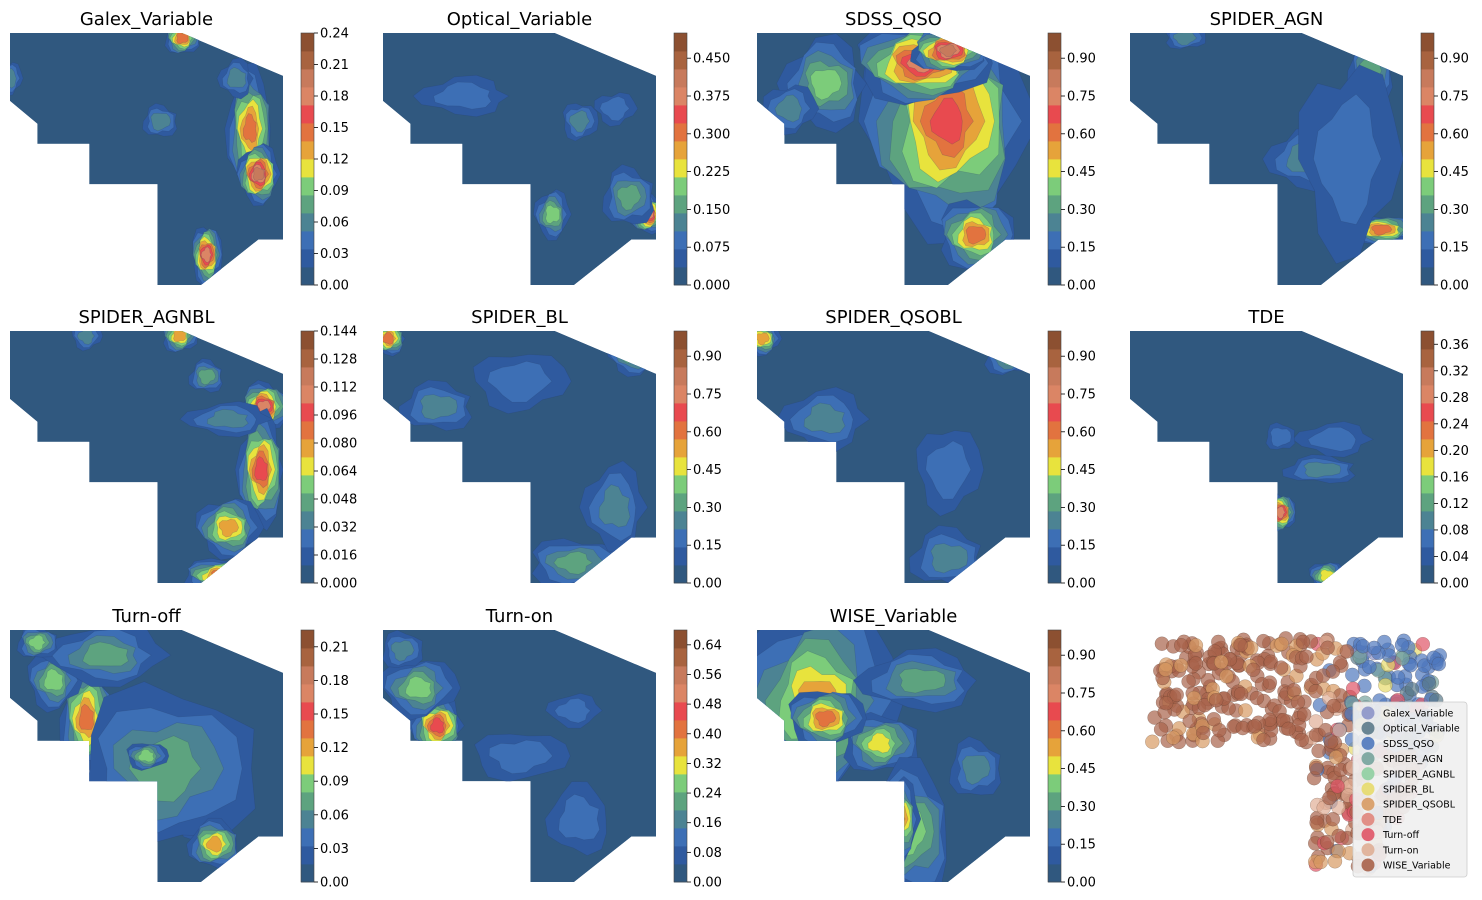 This screenshot has width=1482, height=900. Describe the element at coordinates (338, 444) in the screenshot. I see `colorbar-tick-label: 0.080` at that location.